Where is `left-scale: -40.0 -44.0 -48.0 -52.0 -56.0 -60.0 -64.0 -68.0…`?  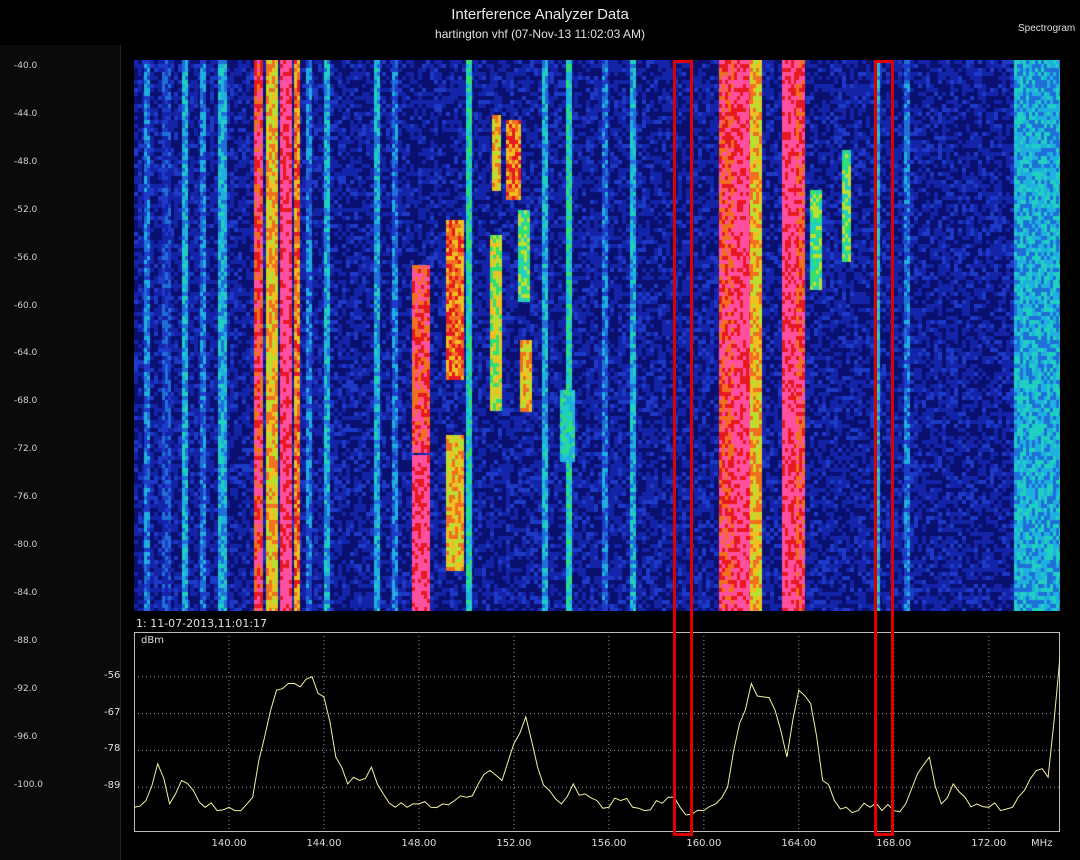
left-scale: -40.0 -44.0 -48.0 -52.0 -56.0 -60.0 -64.0 -68.0… is located at coordinates (60, 452).